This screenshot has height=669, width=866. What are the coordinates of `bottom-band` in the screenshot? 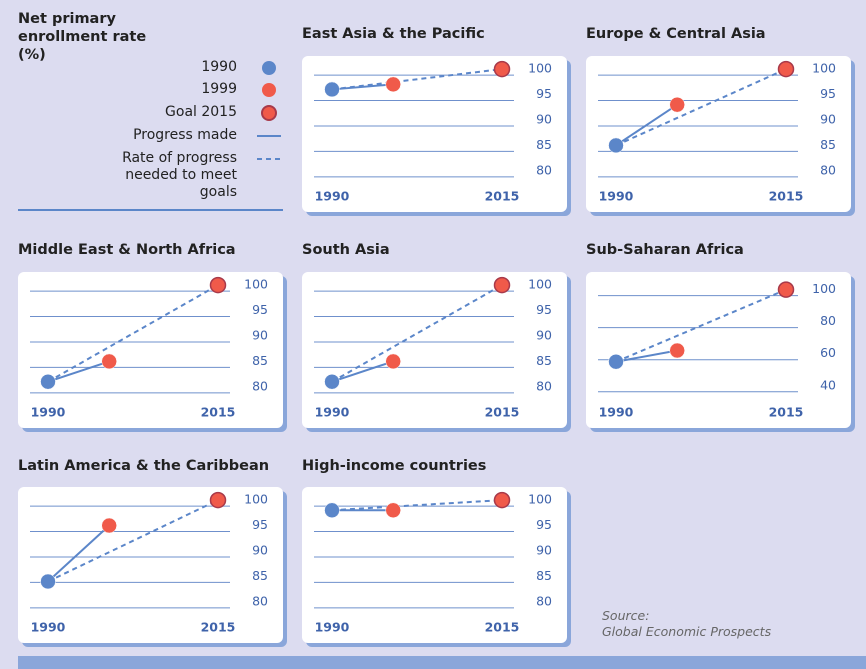 It's located at (442, 662).